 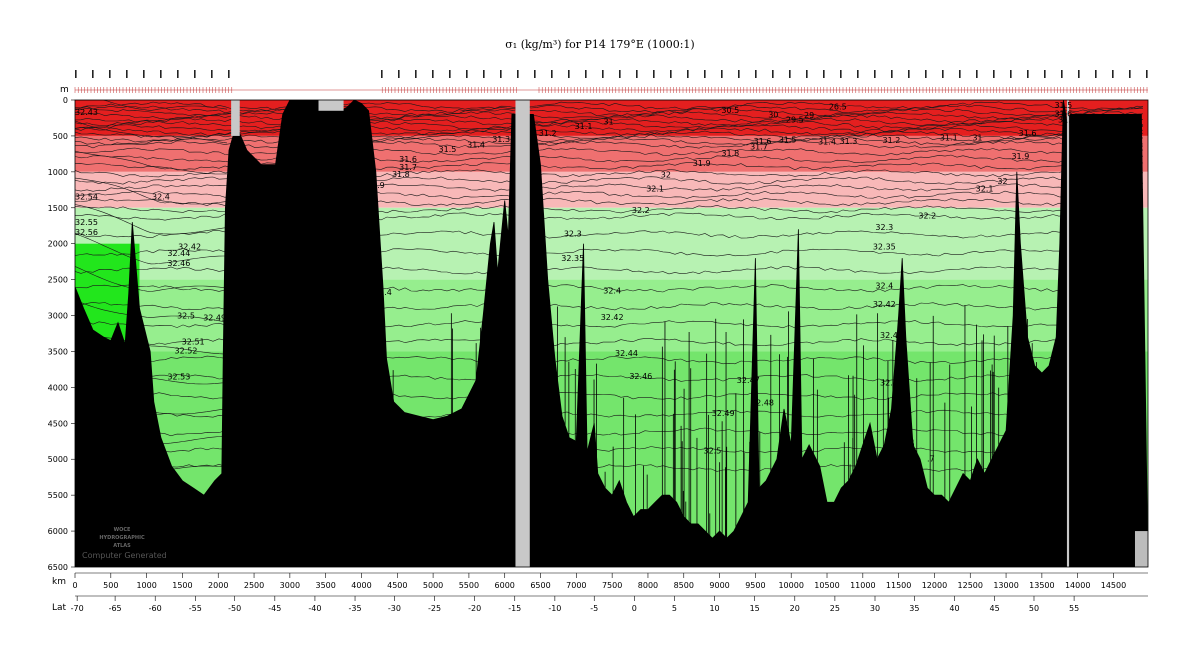 What do you see at coordinates (122, 538) in the screenshot?
I see `logo-line: HYDROGRAPHIC` at bounding box center [122, 538].